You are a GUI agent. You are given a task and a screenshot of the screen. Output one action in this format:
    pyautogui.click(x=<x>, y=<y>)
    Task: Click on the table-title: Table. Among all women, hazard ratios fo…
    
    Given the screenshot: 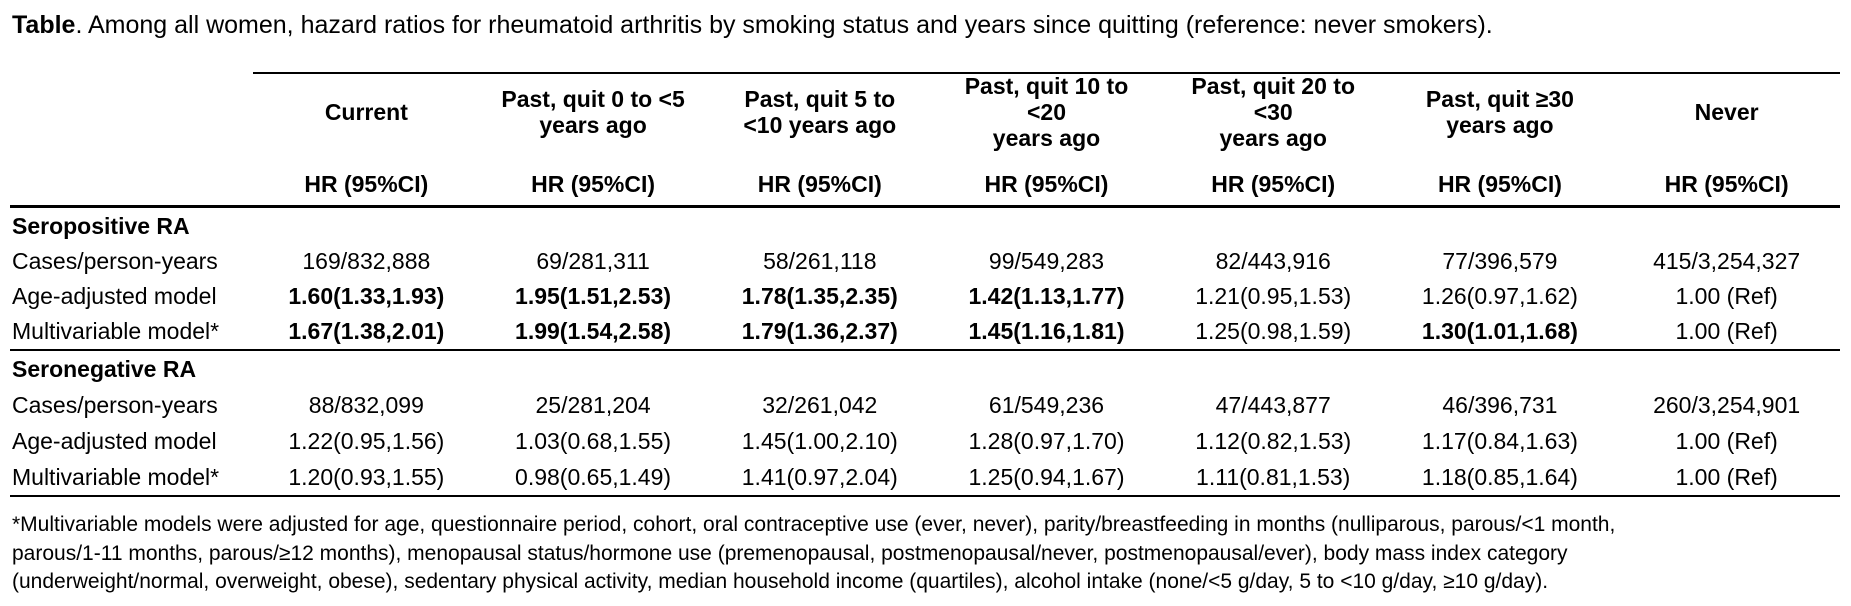 What is the action you would take?
    pyautogui.click(x=926, y=25)
    